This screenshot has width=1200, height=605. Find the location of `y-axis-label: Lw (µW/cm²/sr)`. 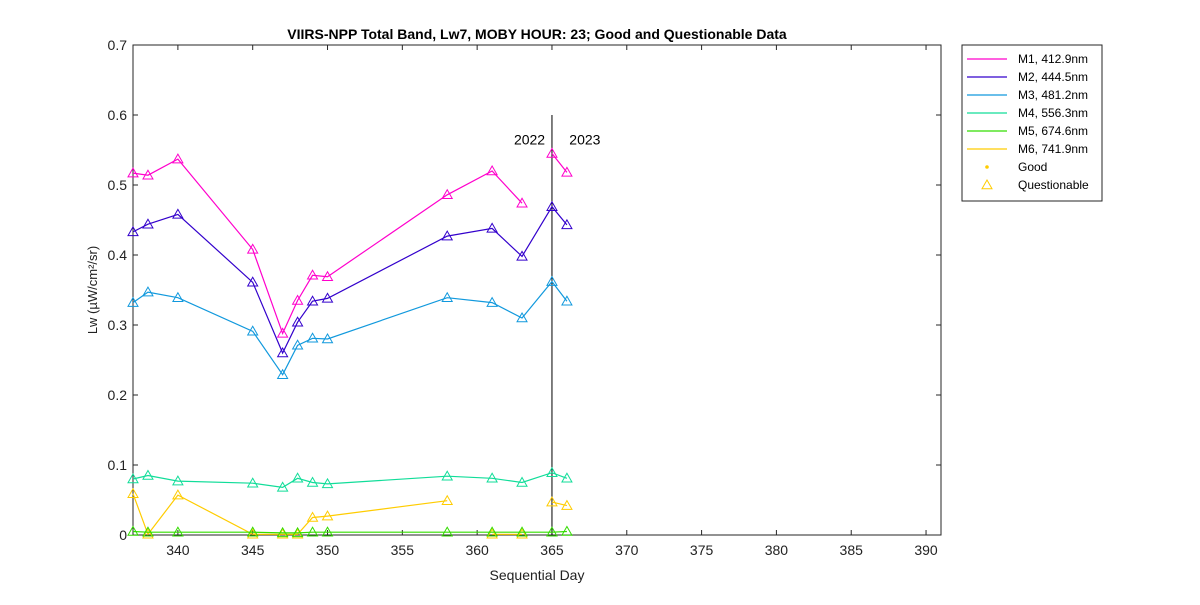

y-axis-label: Lw (µW/cm²/sr) is located at coordinates (92, 290).